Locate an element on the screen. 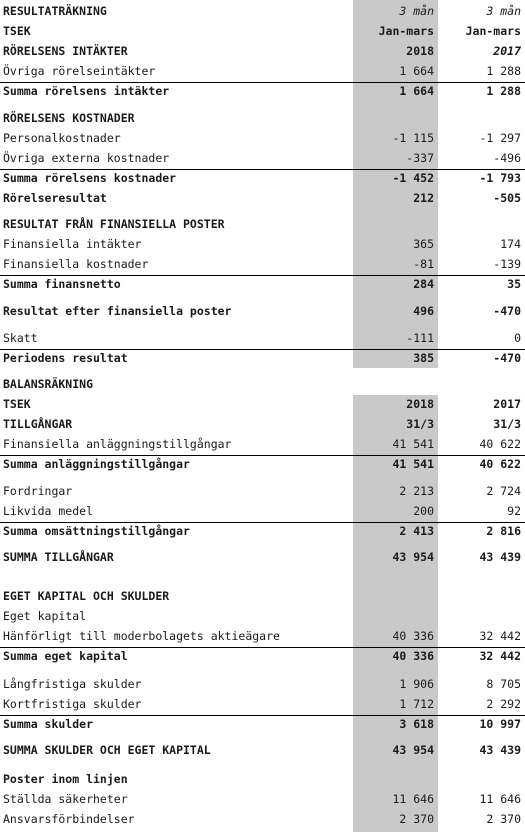 The image size is (525, 832). value-current-period: 40 336 is located at coordinates (413, 656).